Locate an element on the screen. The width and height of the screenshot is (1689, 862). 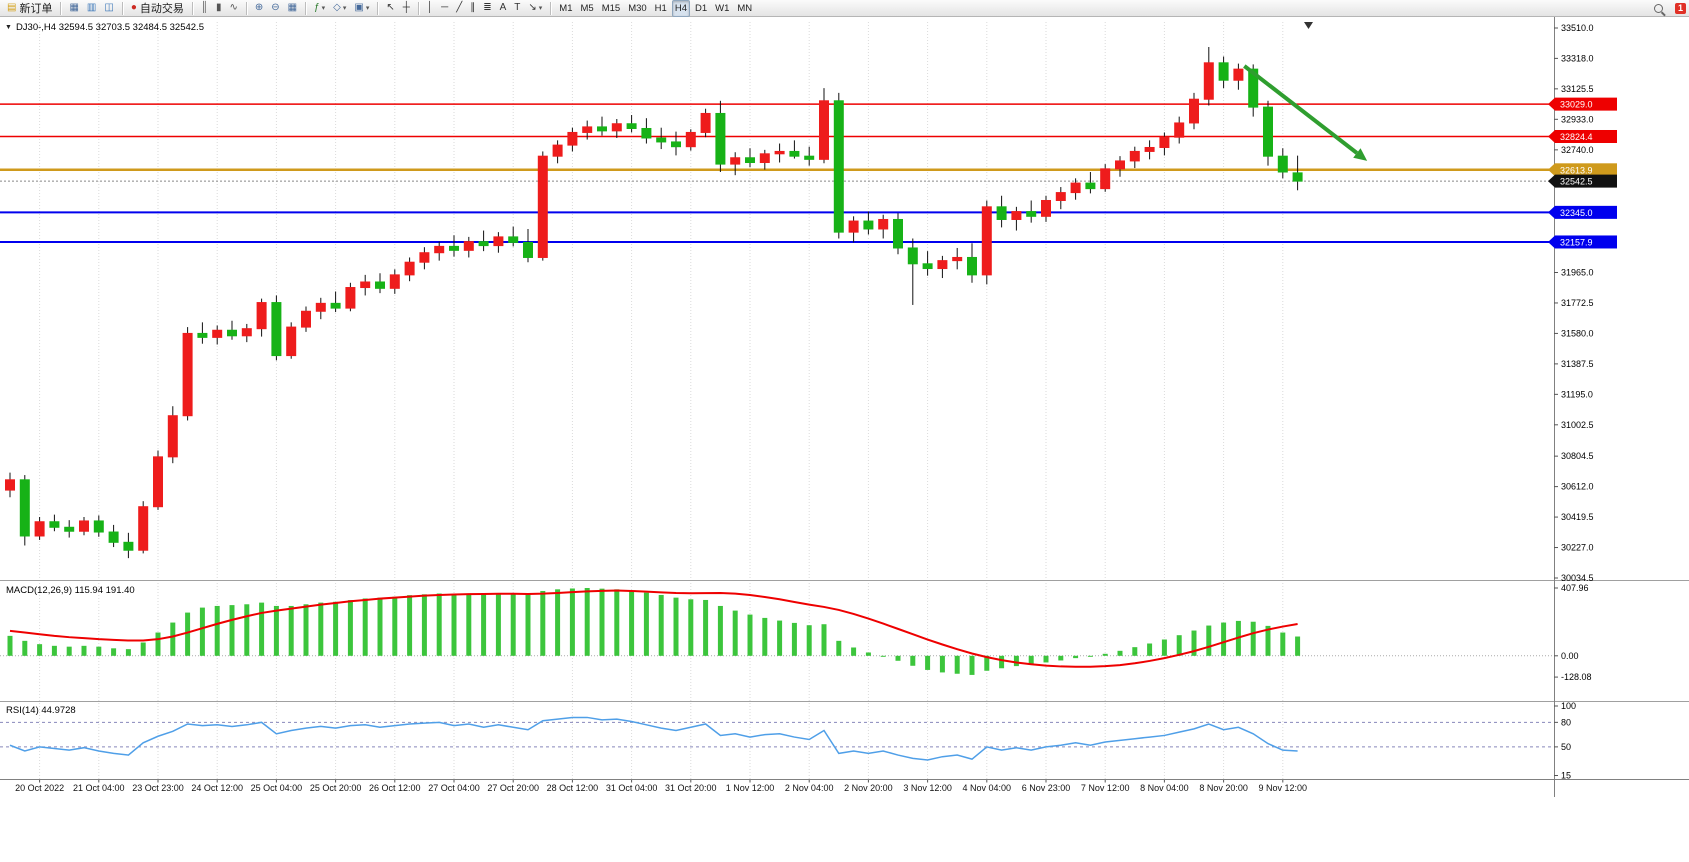
zoom-out-button: ⊖ is located at coordinates (275, 8).